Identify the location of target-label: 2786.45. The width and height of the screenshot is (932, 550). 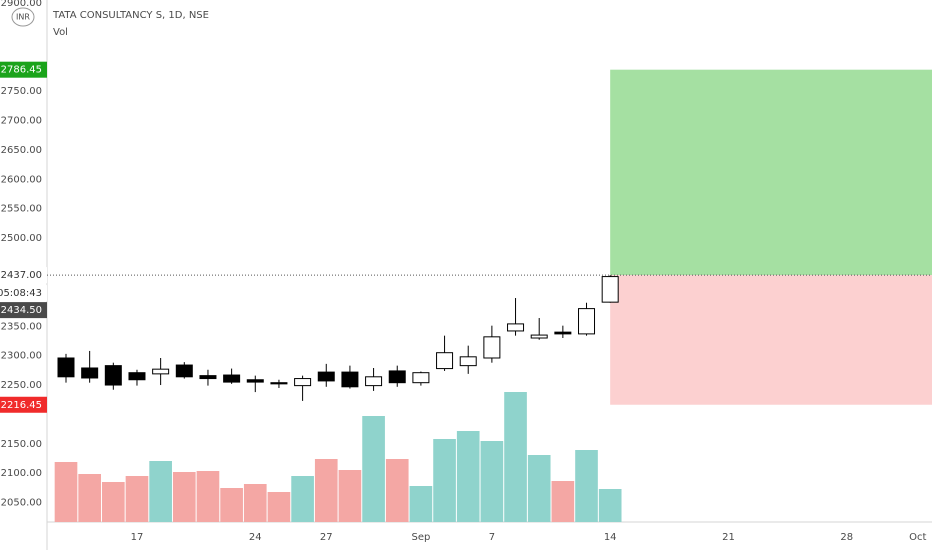
(21, 70).